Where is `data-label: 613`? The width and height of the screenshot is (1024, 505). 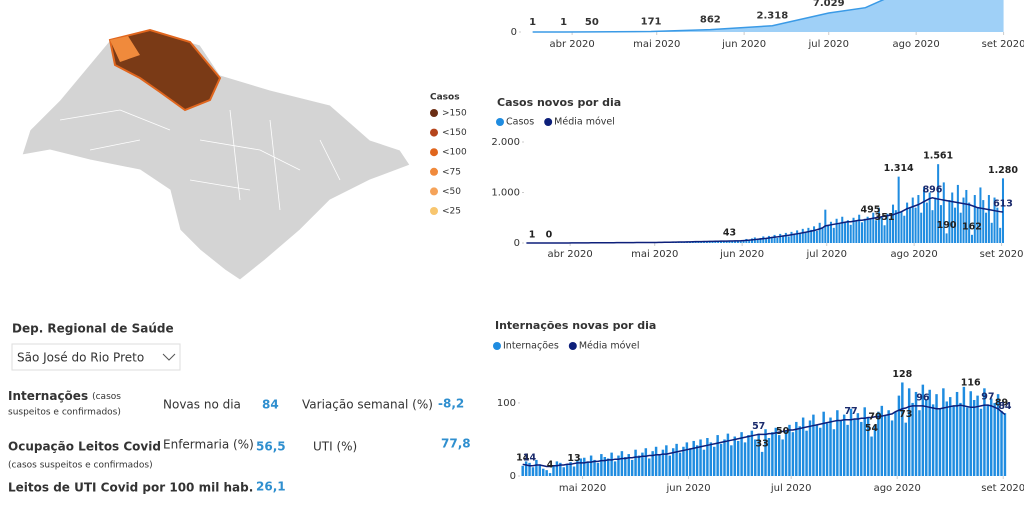
data-label: 613 is located at coordinates (1003, 204).